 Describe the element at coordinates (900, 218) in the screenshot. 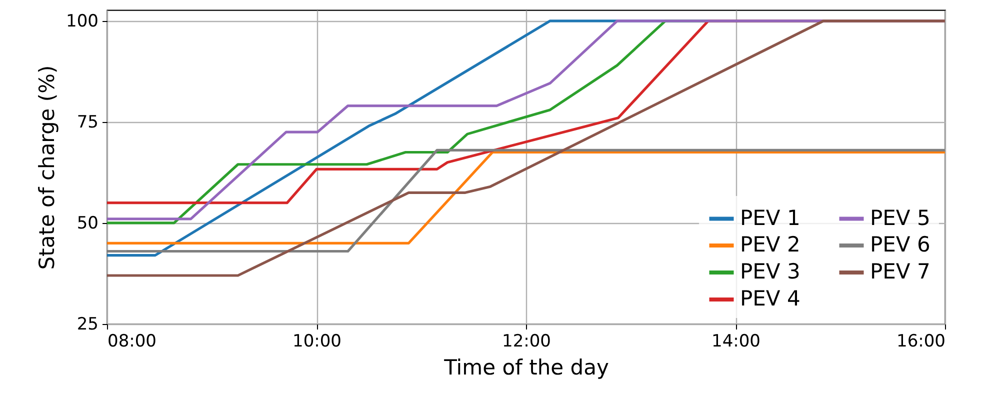

I see `legend-label: PEV 5` at that location.